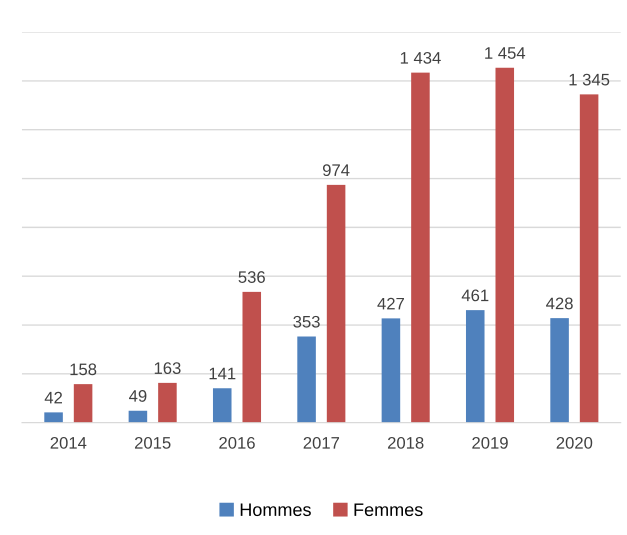  I want to click on data-label: 427, so click(390, 304).